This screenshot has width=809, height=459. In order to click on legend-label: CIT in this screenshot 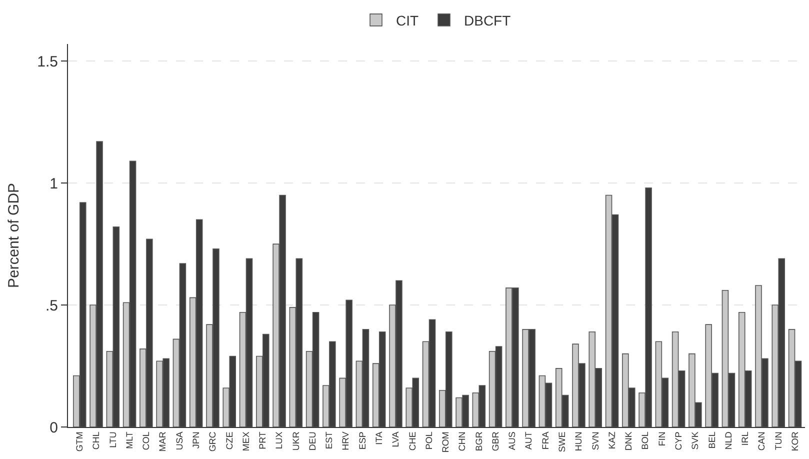, I will do `click(407, 20)`.